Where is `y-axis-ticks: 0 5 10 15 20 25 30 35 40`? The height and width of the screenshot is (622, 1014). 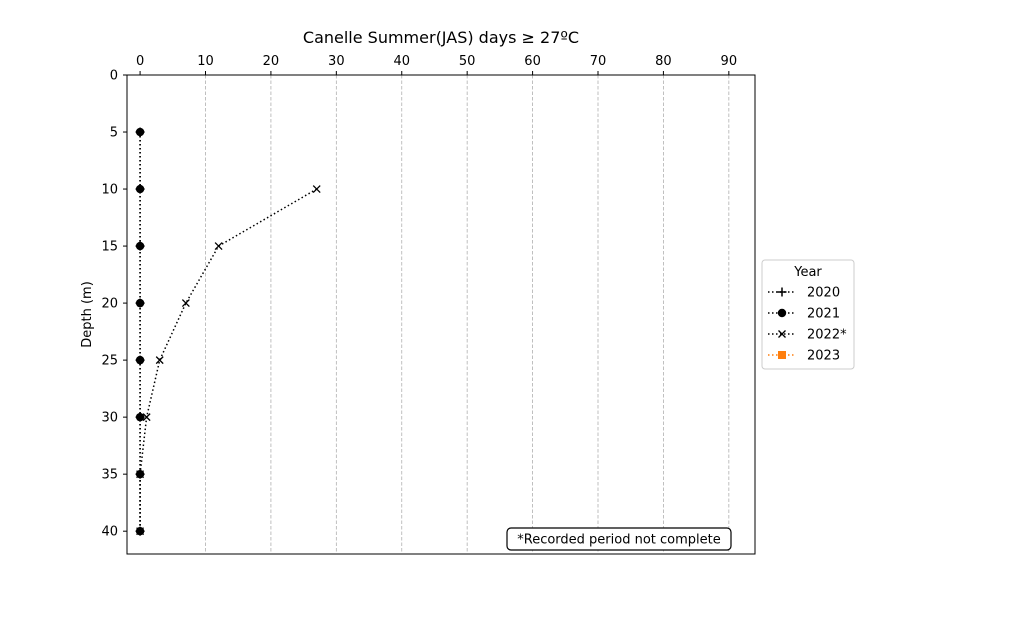 y-axis-ticks: 0 5 10 15 20 25 30 35 40 is located at coordinates (114, 304).